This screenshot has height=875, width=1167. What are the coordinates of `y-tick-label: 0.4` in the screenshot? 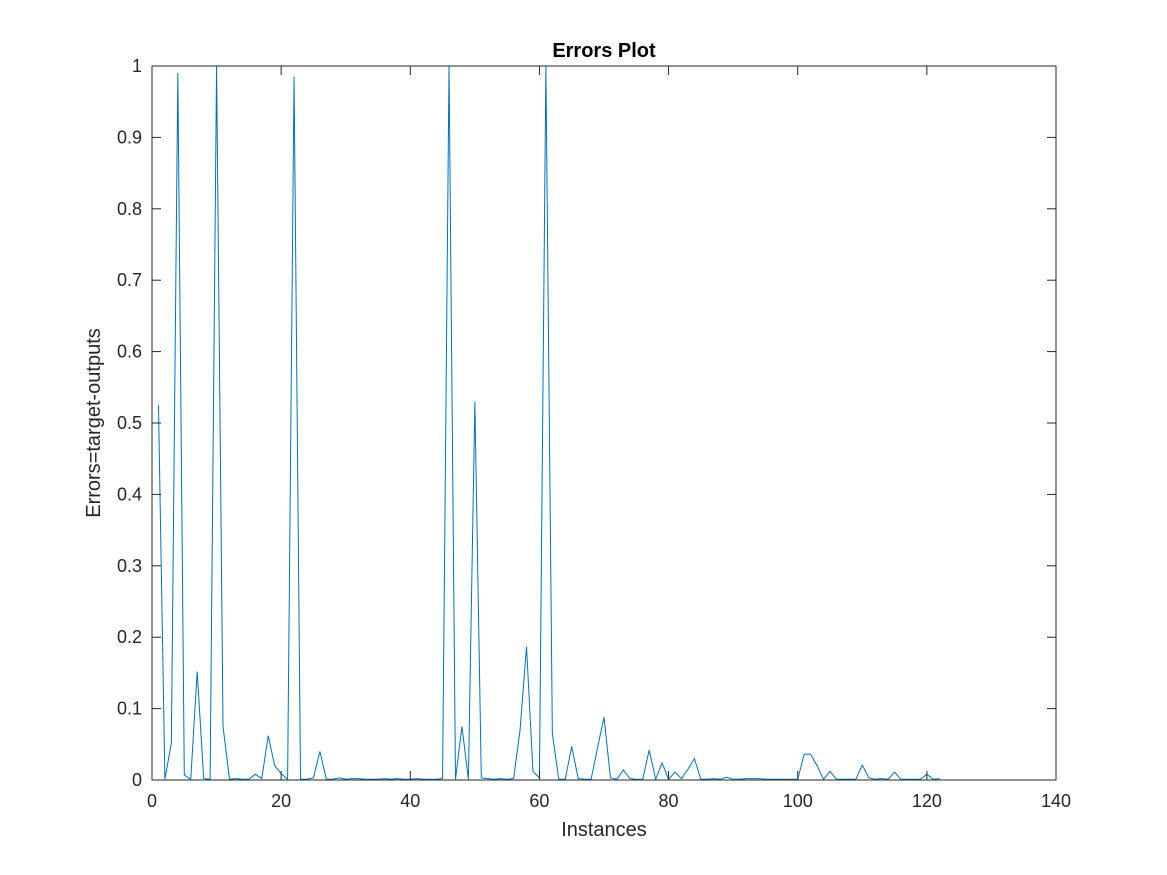 It's located at (129, 494).